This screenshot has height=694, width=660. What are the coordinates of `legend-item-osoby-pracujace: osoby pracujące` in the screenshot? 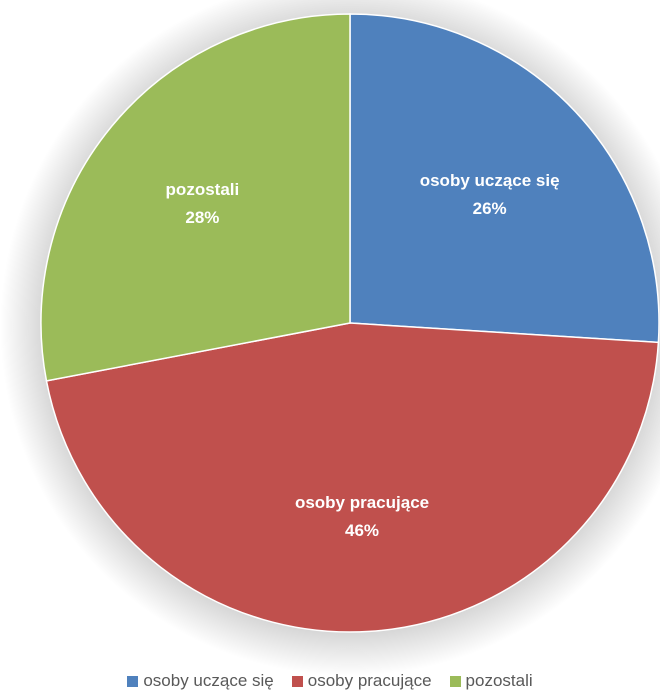 It's located at (361, 681).